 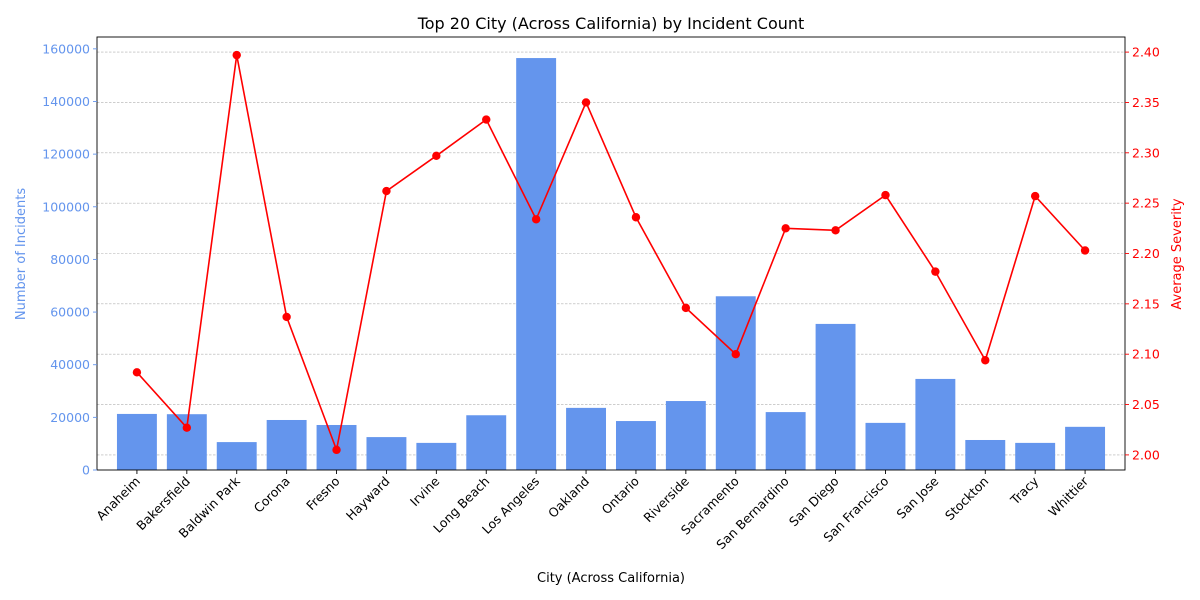 I want to click on x-tick-label: Oakland, so click(x=568, y=497).